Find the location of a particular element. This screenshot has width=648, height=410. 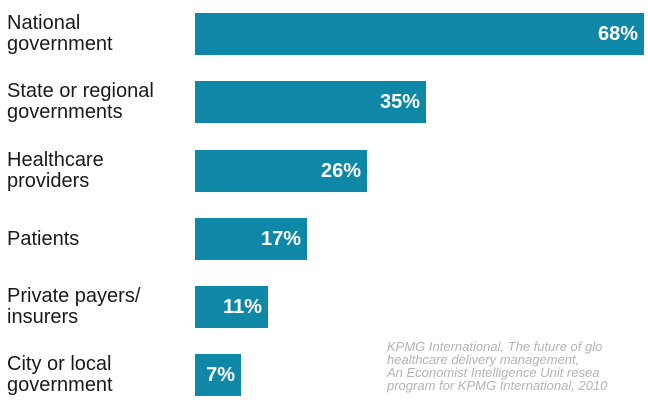

category-label: National government is located at coordinates (98, 34).